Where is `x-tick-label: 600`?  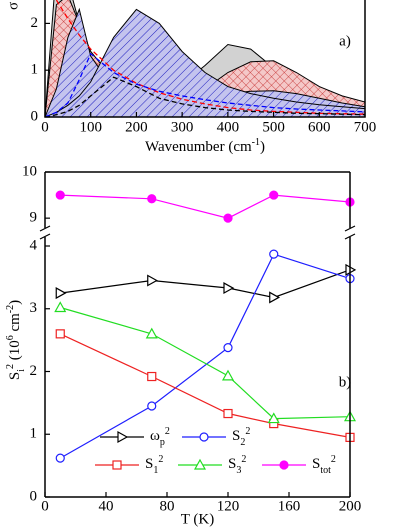 x-tick-label: 600 is located at coordinates (319, 127).